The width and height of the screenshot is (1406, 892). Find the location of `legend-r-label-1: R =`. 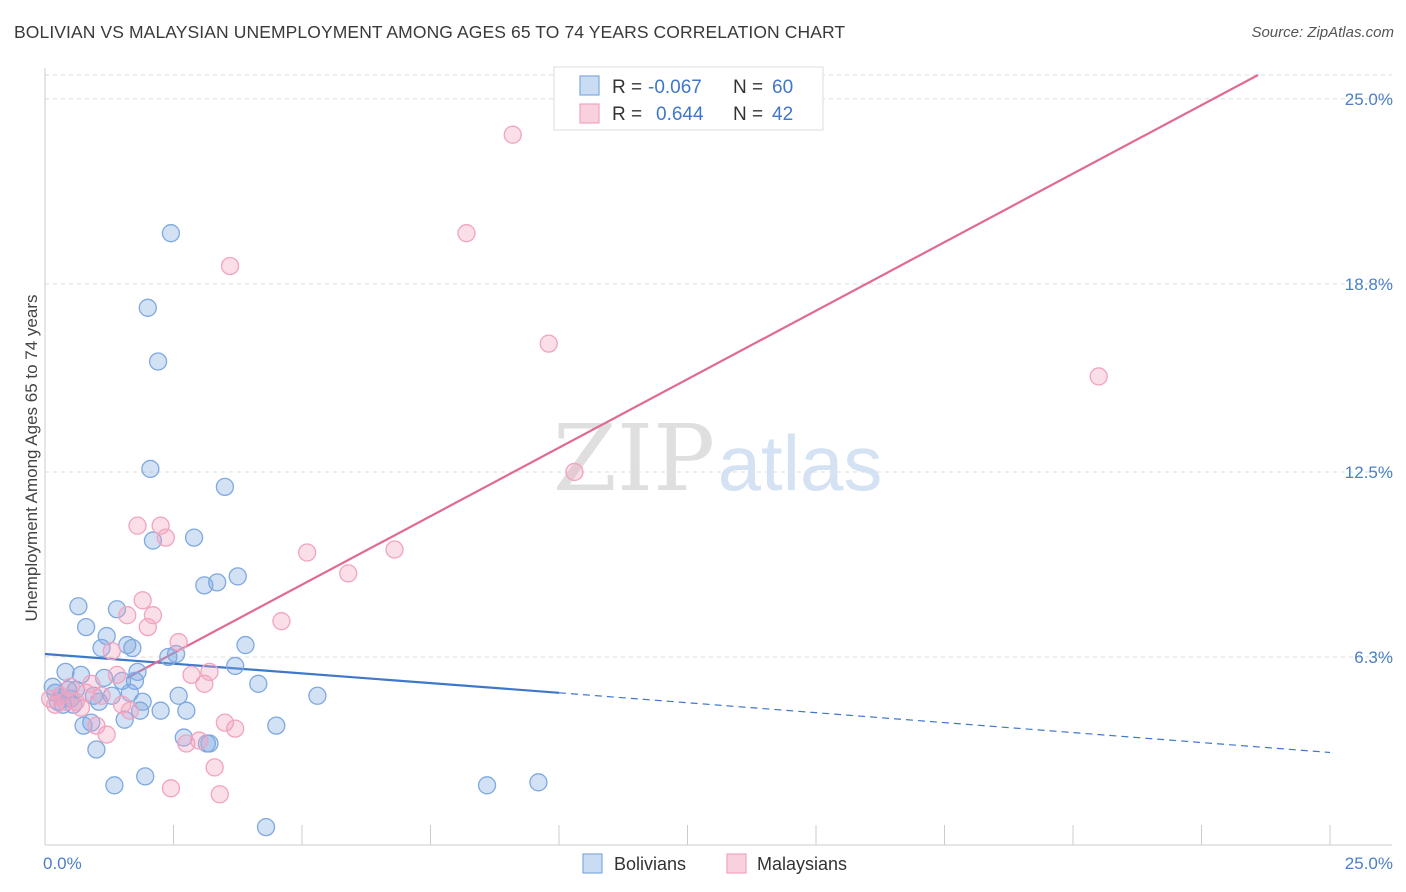

legend-r-label-1: R = is located at coordinates (627, 87).